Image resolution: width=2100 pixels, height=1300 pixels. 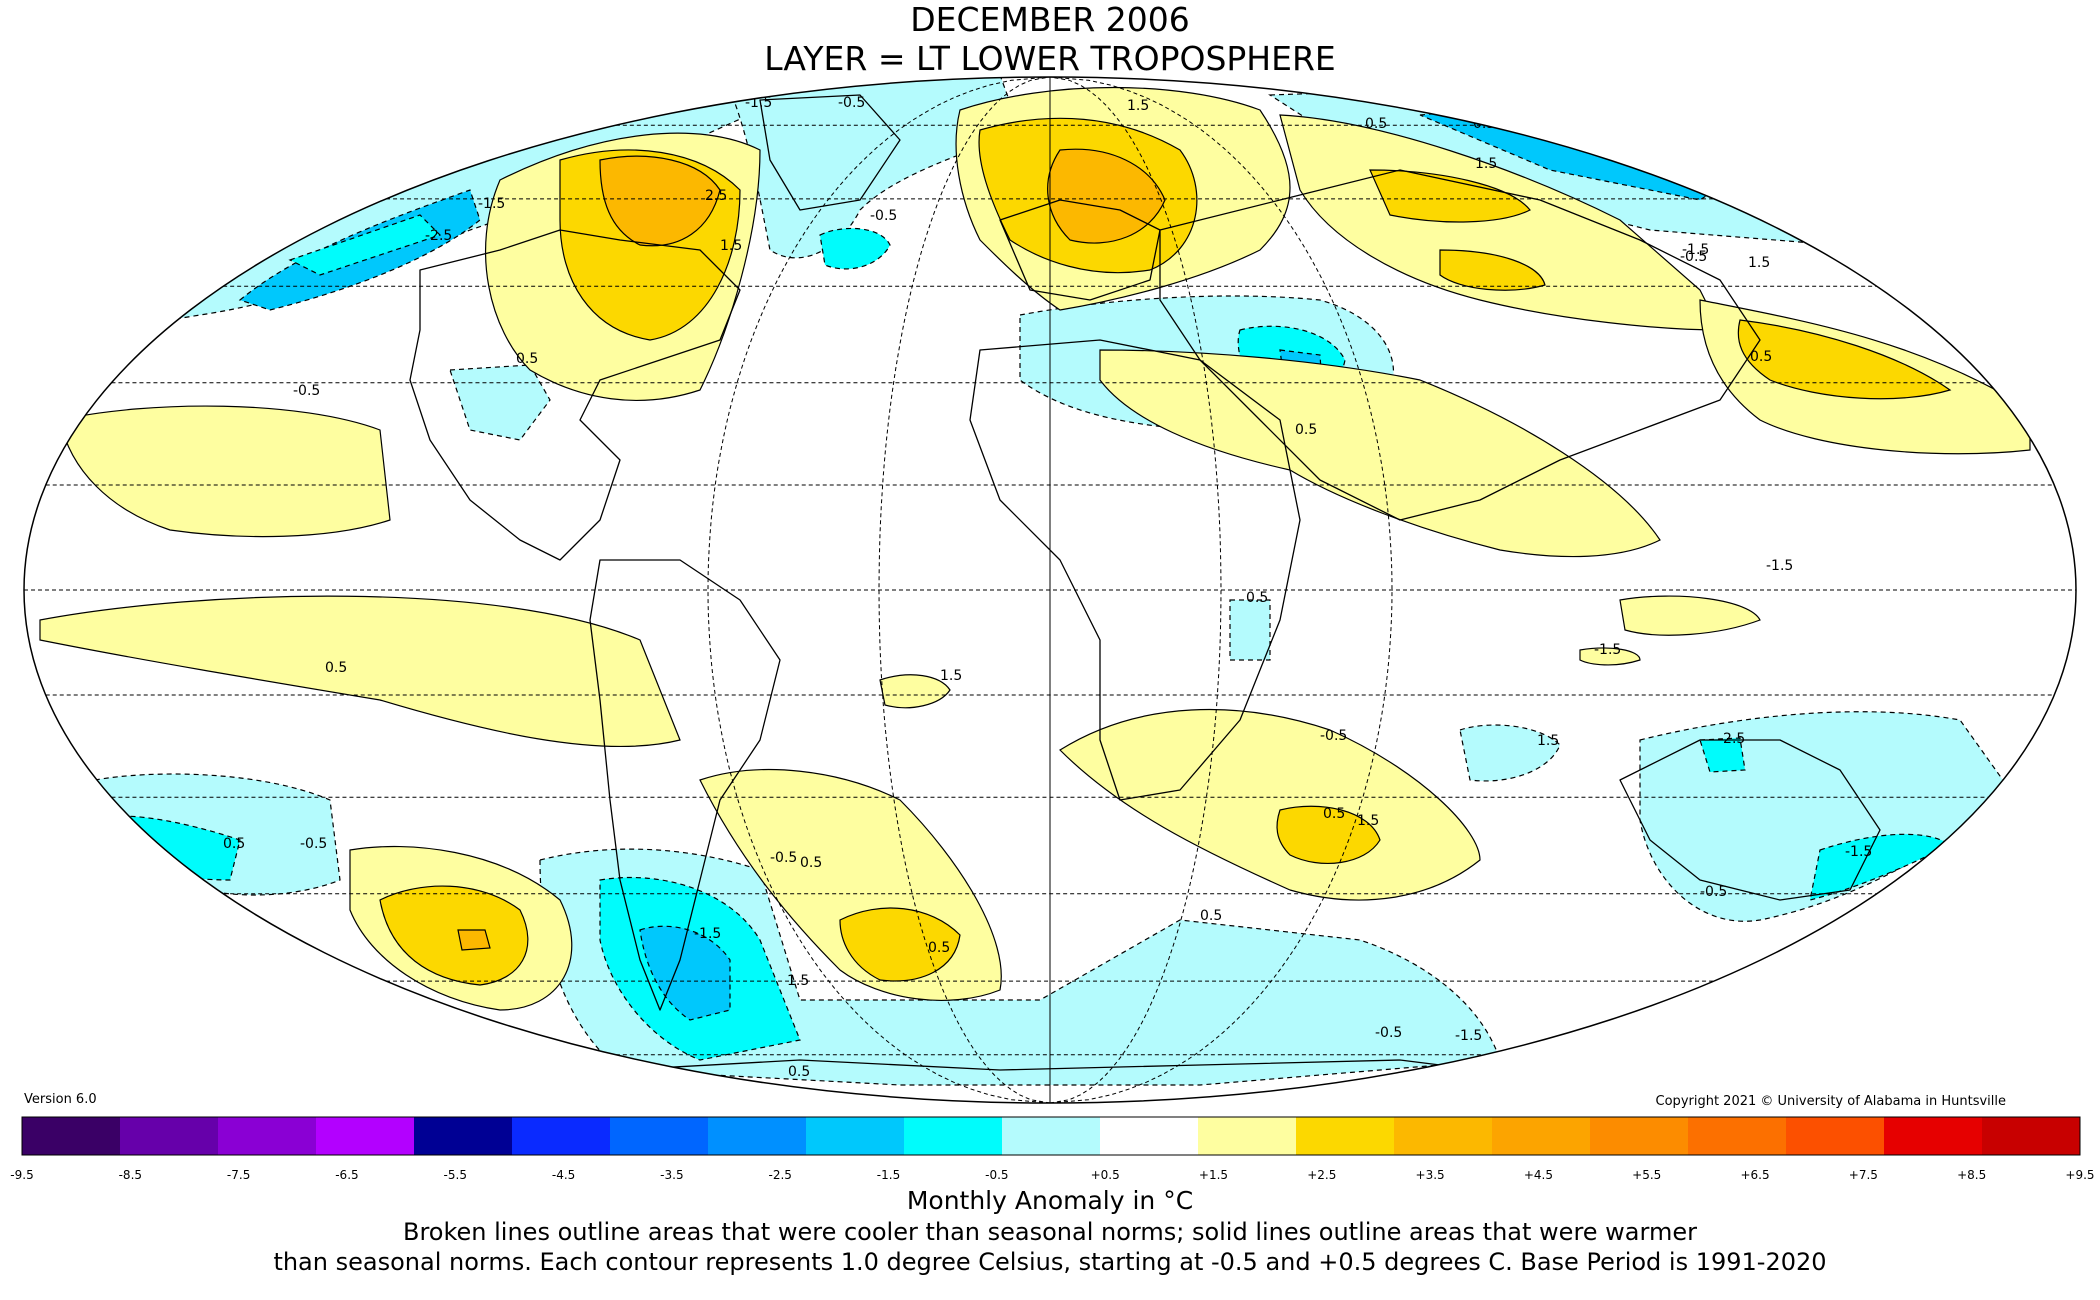 What do you see at coordinates (1213, 1175) in the screenshot?
I see `colorbar-tick-label: +1.5` at bounding box center [1213, 1175].